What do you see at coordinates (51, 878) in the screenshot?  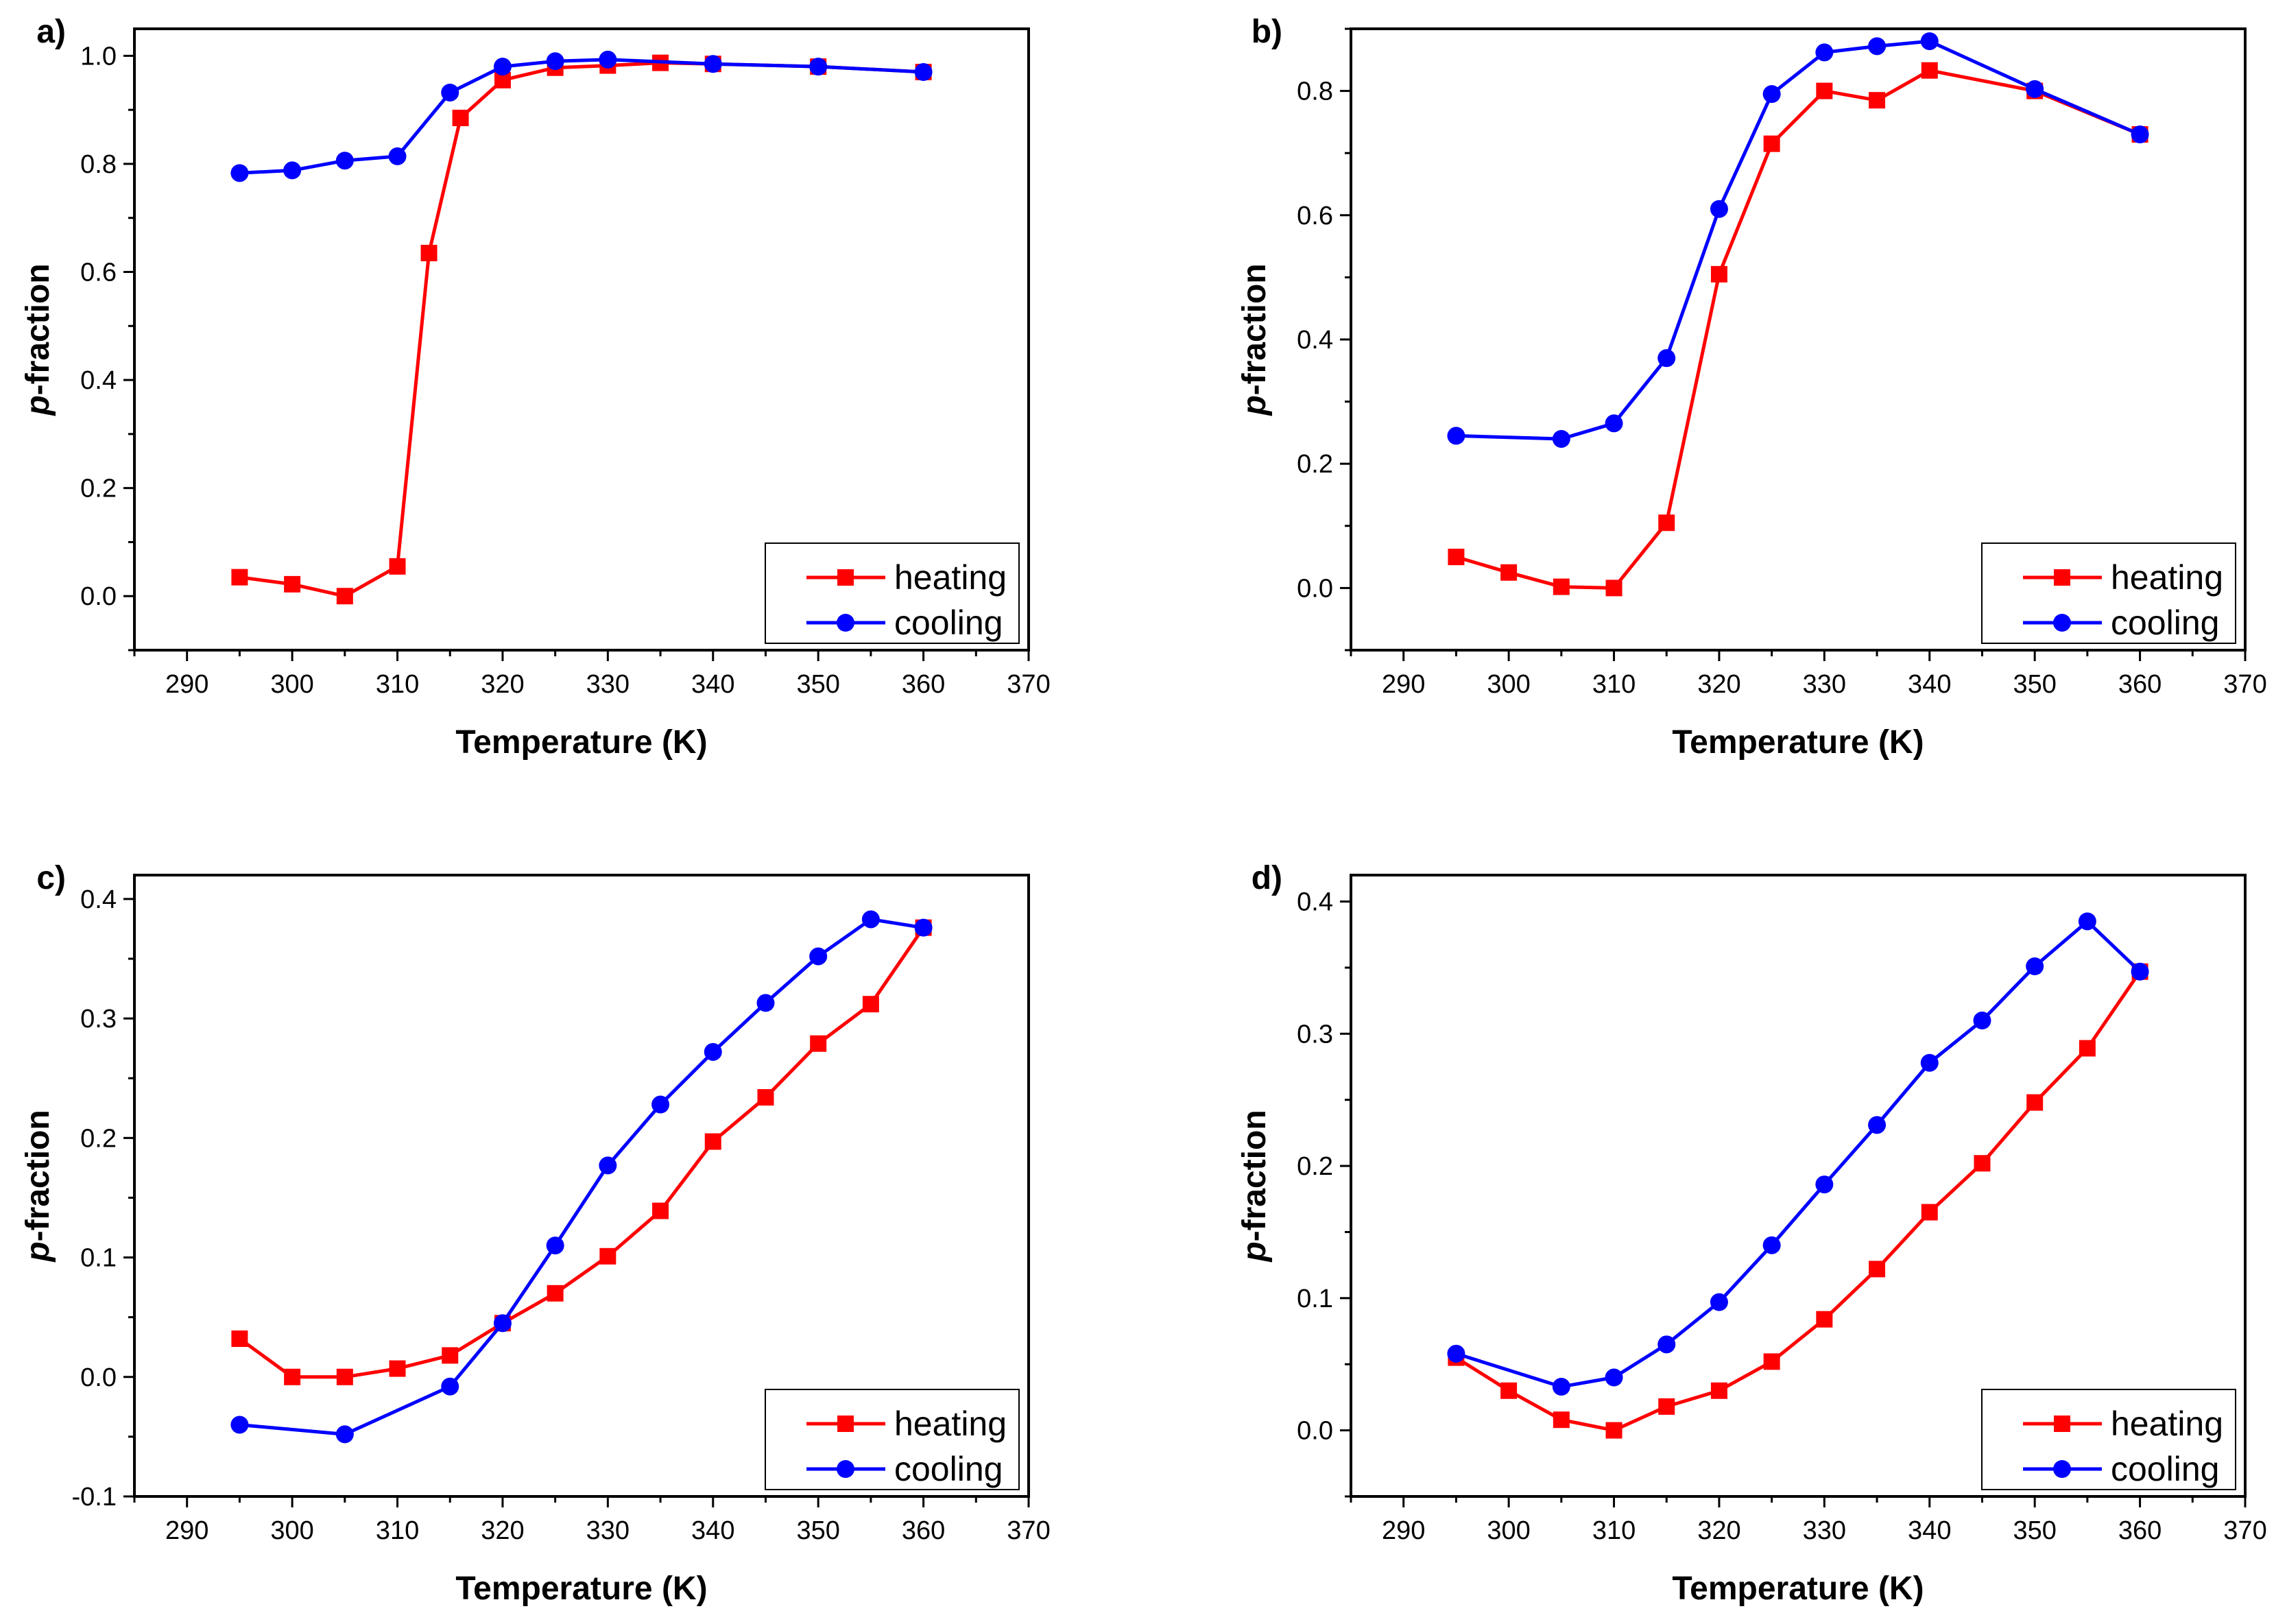 I see `chart-2-panel-label: c)` at bounding box center [51, 878].